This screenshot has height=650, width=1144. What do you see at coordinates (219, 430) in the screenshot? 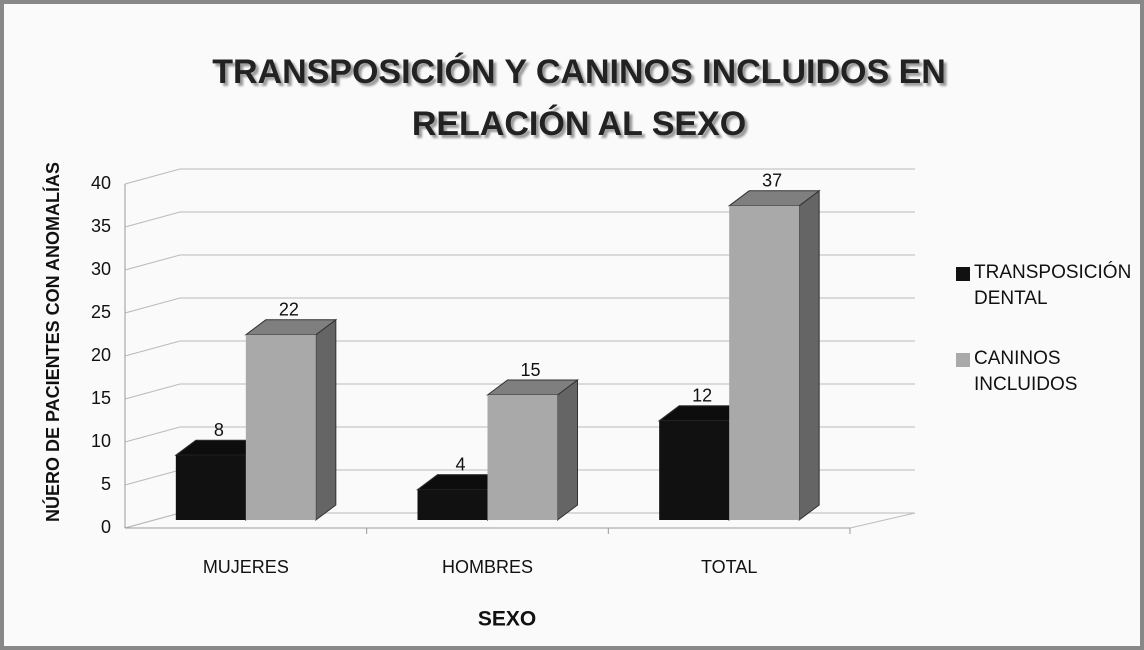
I see `value-label: 8` at bounding box center [219, 430].